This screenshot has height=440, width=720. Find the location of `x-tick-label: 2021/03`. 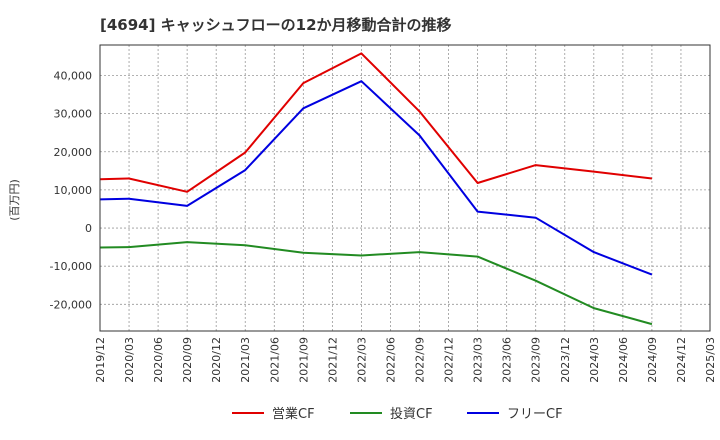

x-tick-label: 2021/03 is located at coordinates (245, 360).